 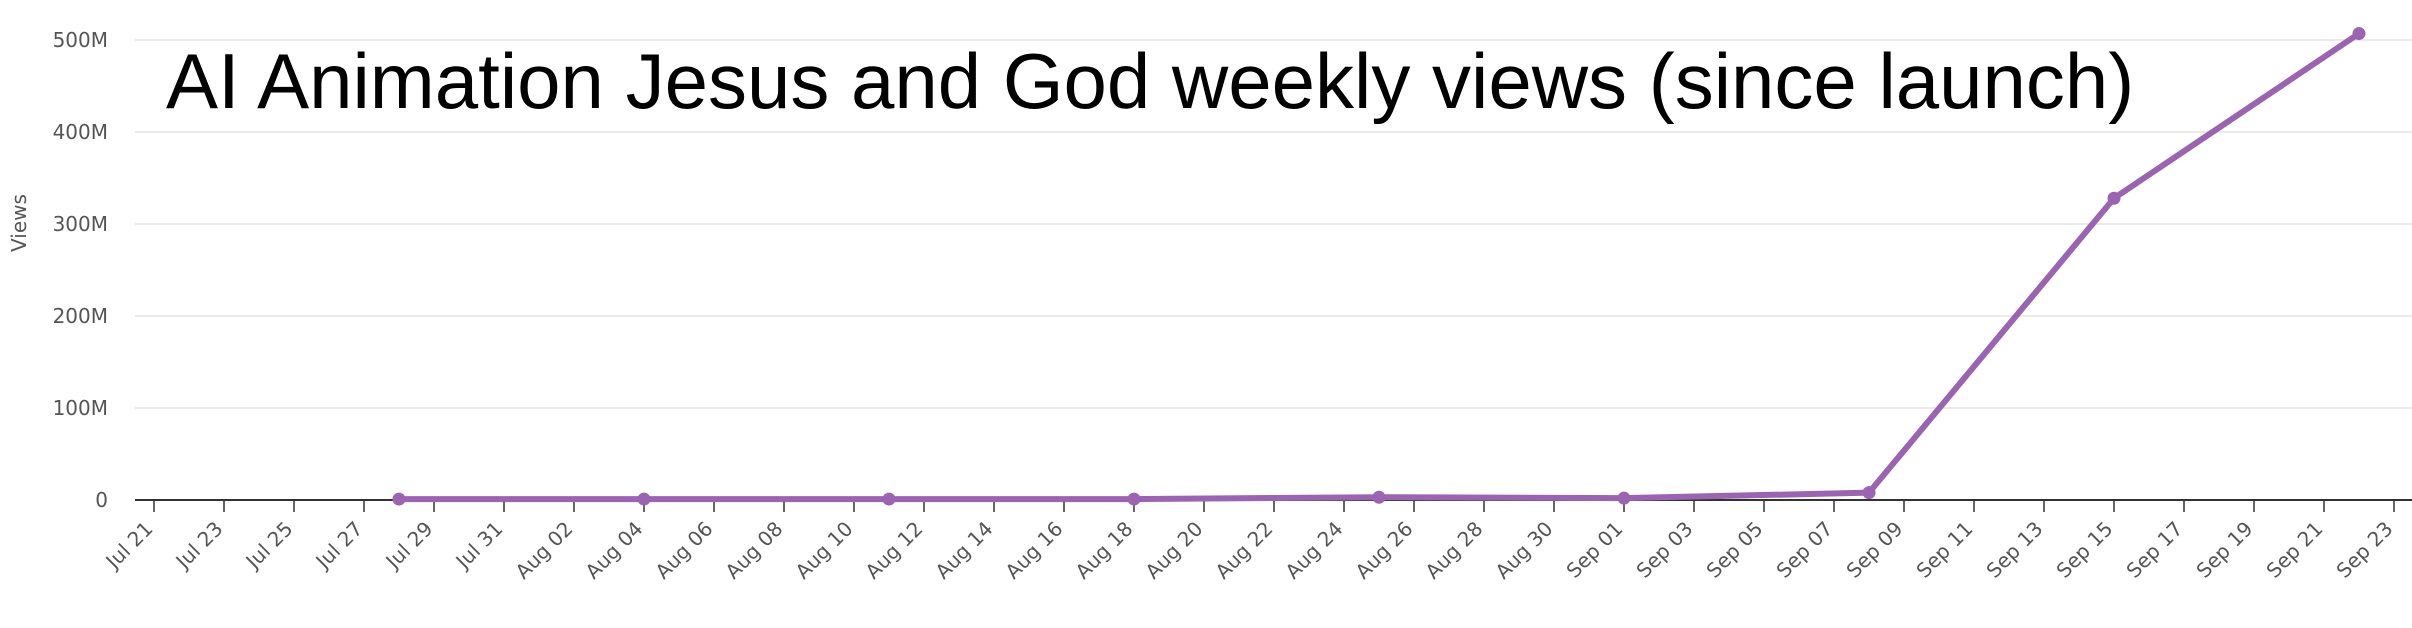 What do you see at coordinates (1944, 550) in the screenshot?
I see `x-tick-label: Sep 11` at bounding box center [1944, 550].